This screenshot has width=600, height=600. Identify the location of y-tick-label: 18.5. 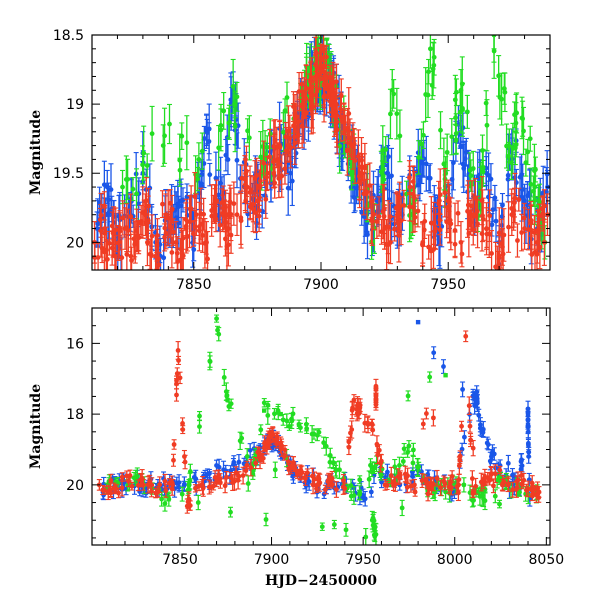
(68, 36).